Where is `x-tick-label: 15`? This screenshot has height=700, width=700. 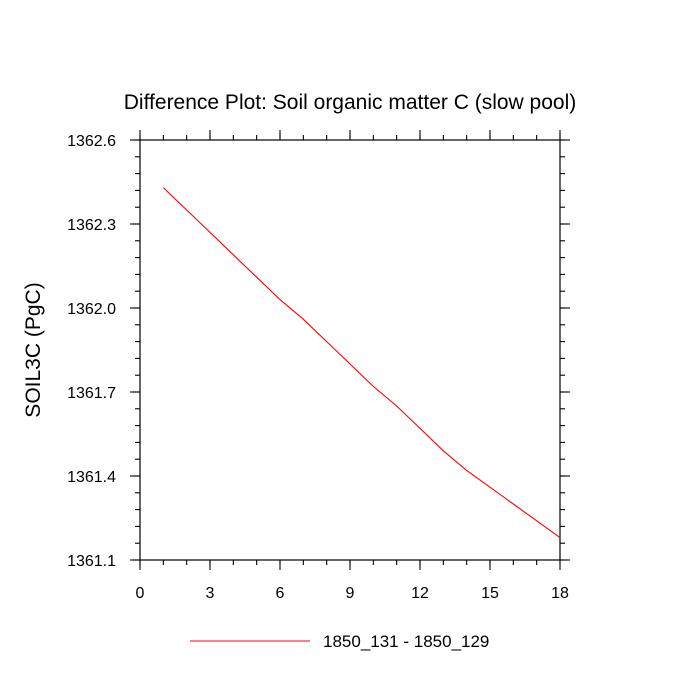 x-tick-label: 15 is located at coordinates (490, 593).